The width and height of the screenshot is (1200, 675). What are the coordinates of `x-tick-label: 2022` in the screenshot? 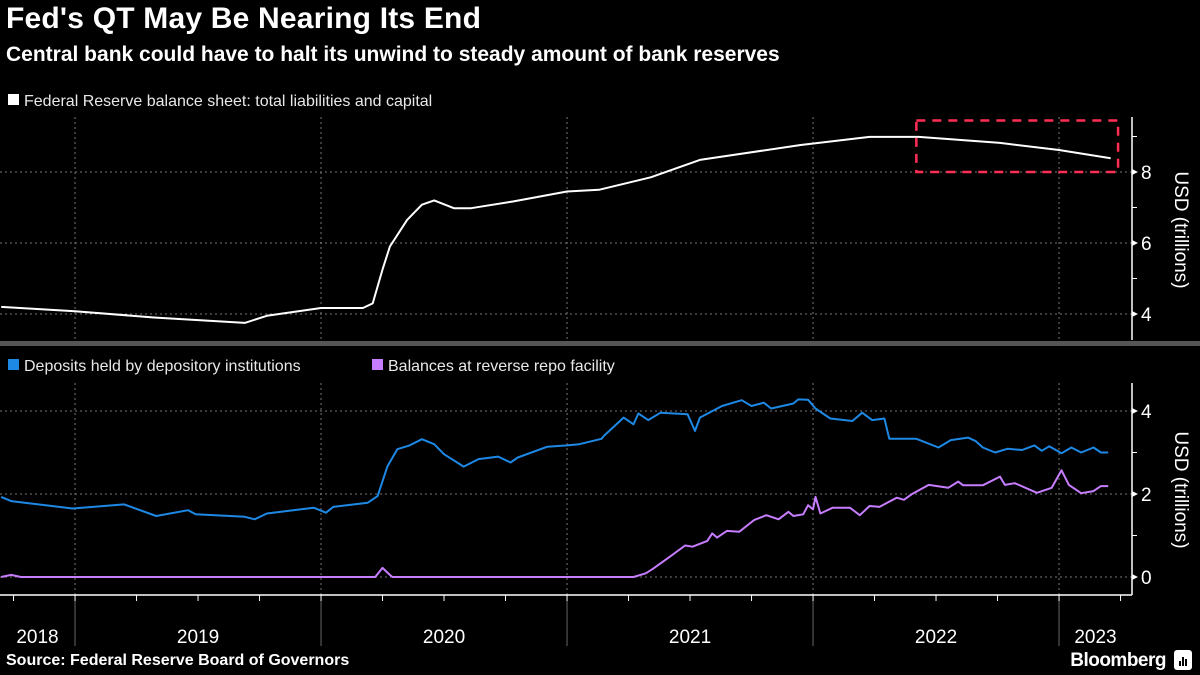 It's located at (936, 637).